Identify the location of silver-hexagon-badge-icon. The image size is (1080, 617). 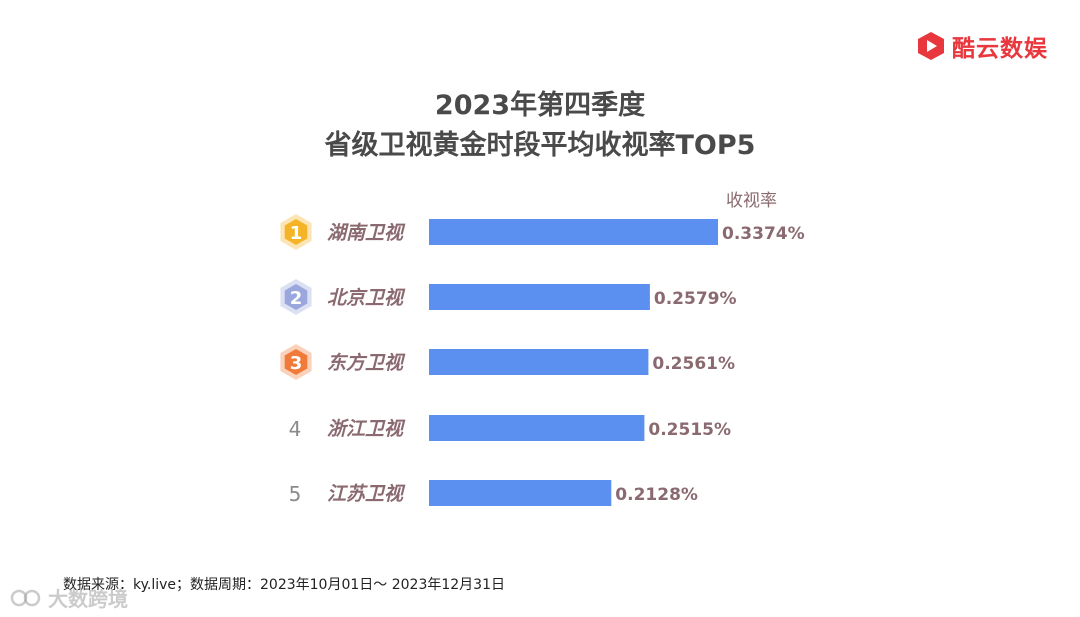
(296, 297).